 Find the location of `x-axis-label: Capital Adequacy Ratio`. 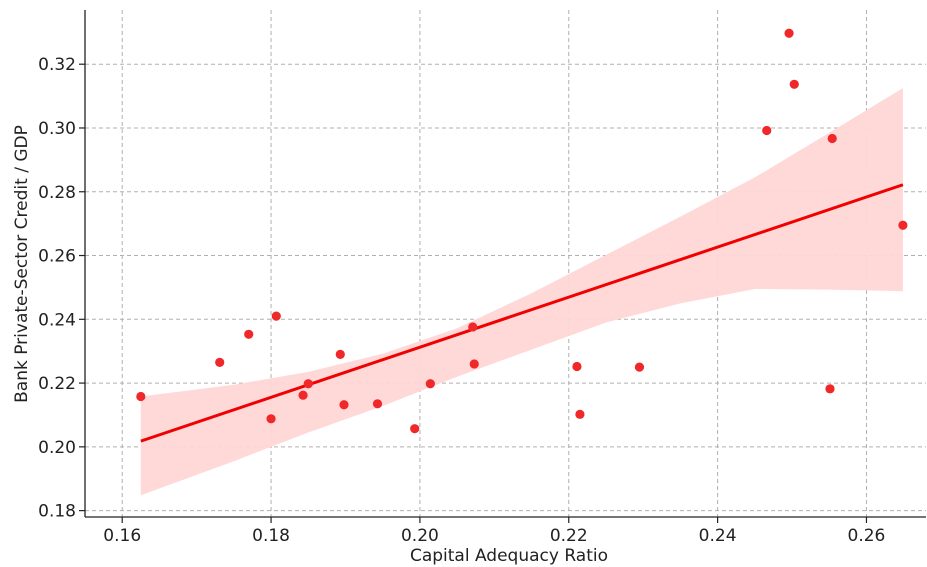

x-axis-label: Capital Adequacy Ratio is located at coordinates (509, 556).